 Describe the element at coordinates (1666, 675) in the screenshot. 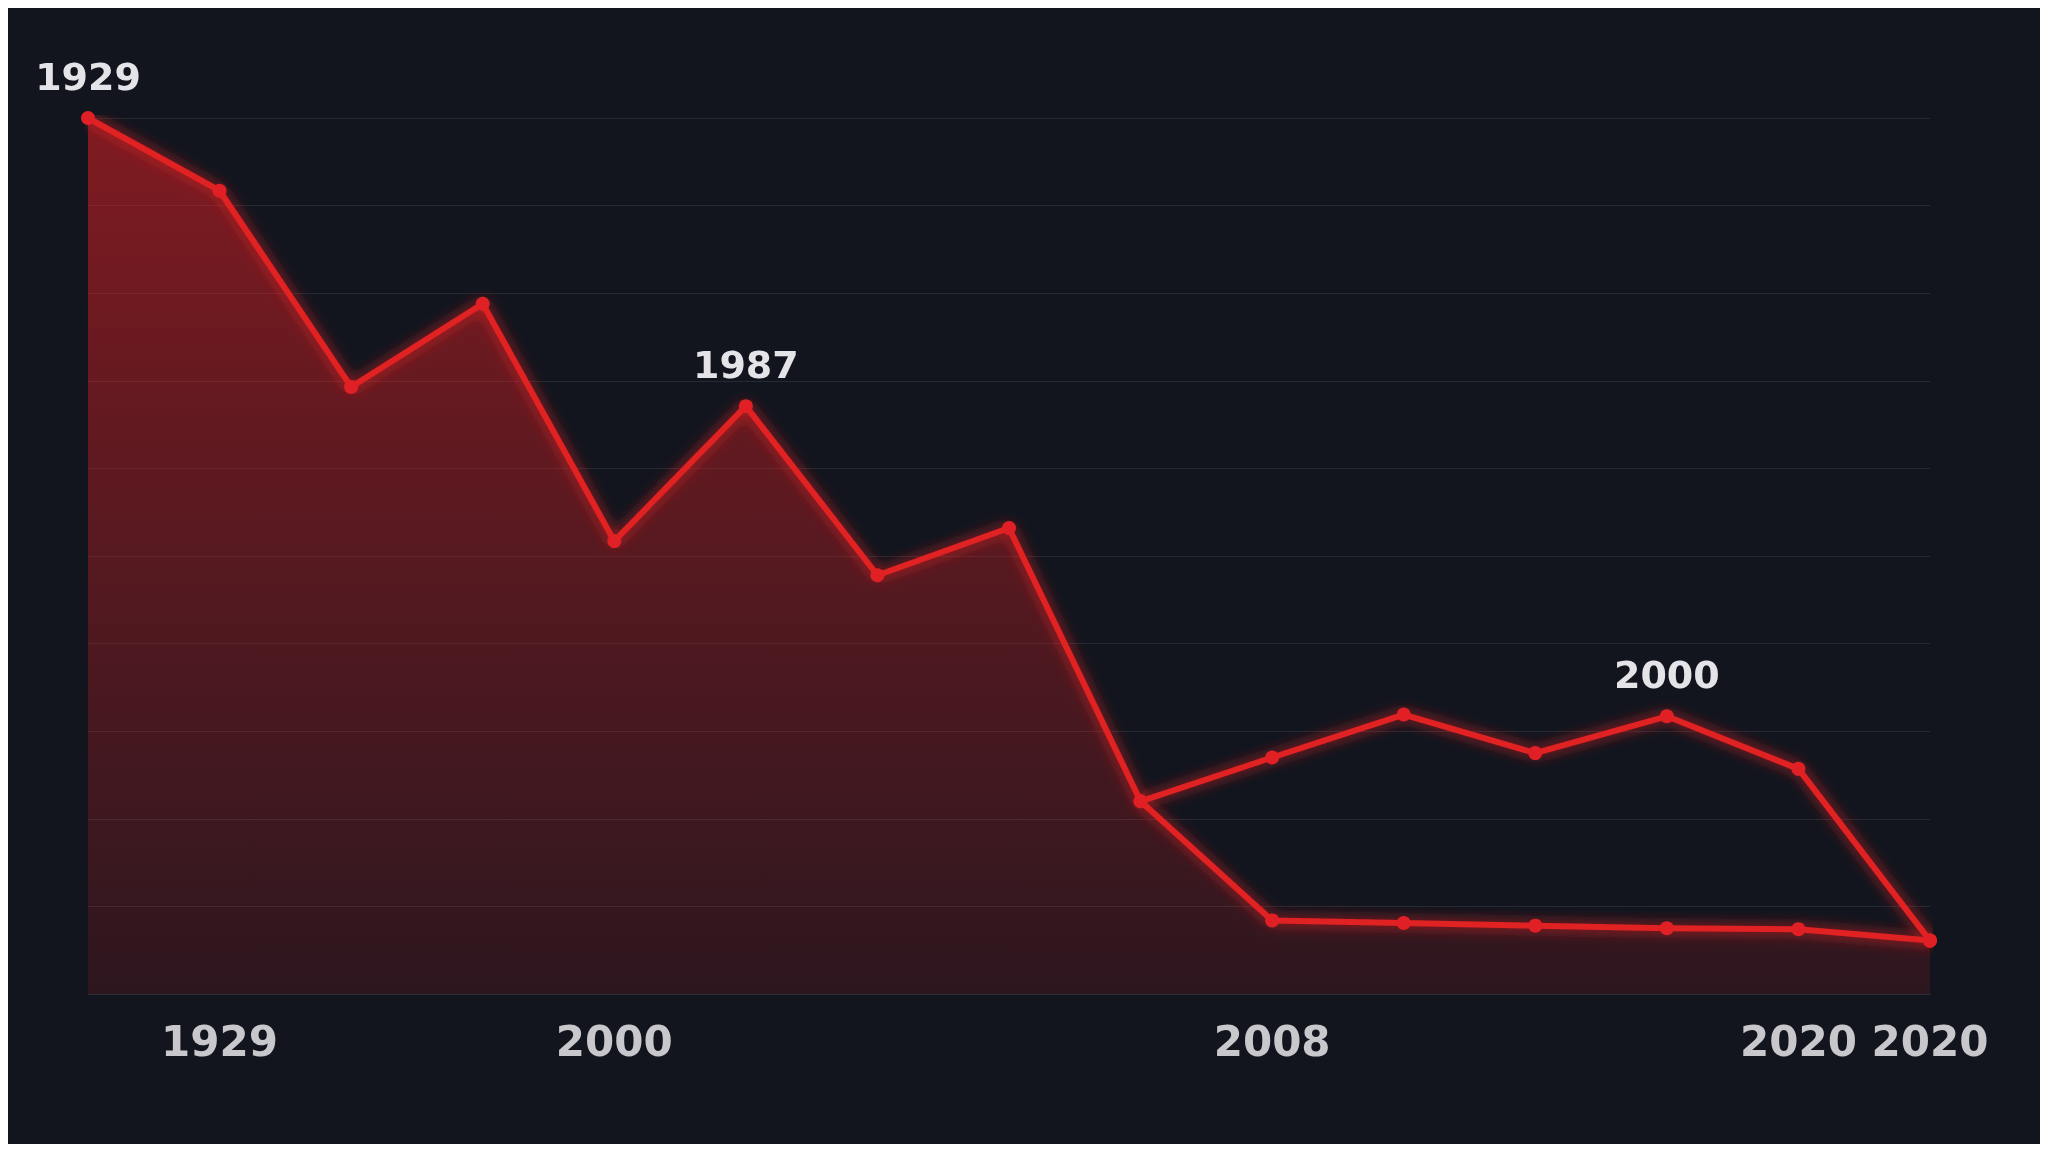

I see `annotation: 2000` at that location.